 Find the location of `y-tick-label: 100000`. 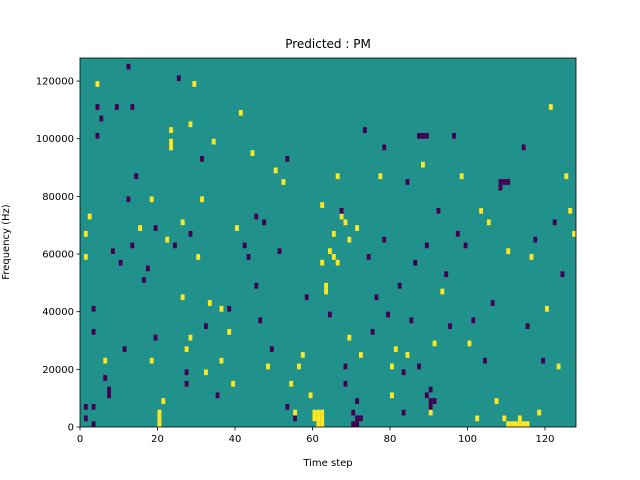

y-tick-label: 100000 is located at coordinates (55, 139).